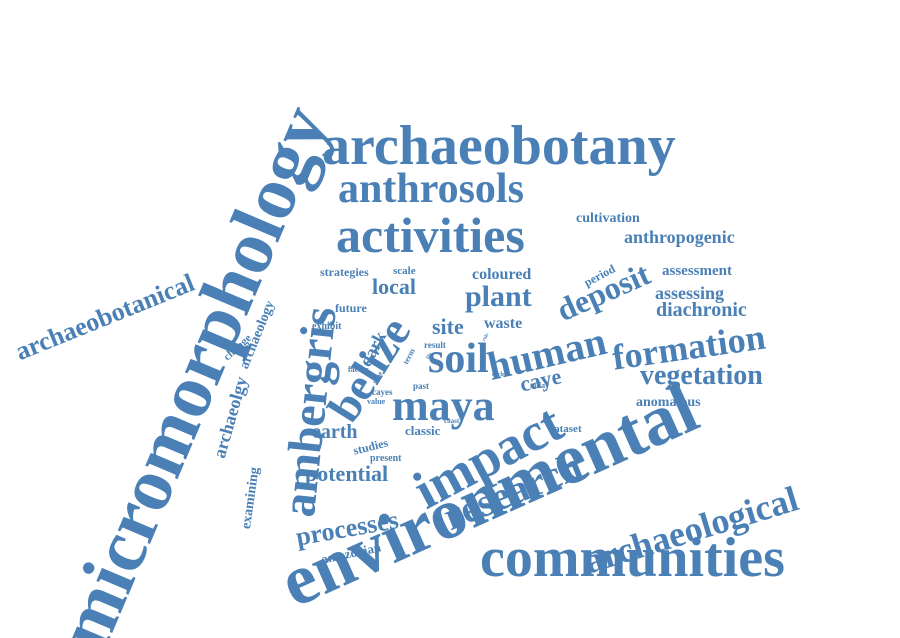  What do you see at coordinates (327, 326) in the screenshot?
I see `word-exhibit: exhibit` at bounding box center [327, 326].